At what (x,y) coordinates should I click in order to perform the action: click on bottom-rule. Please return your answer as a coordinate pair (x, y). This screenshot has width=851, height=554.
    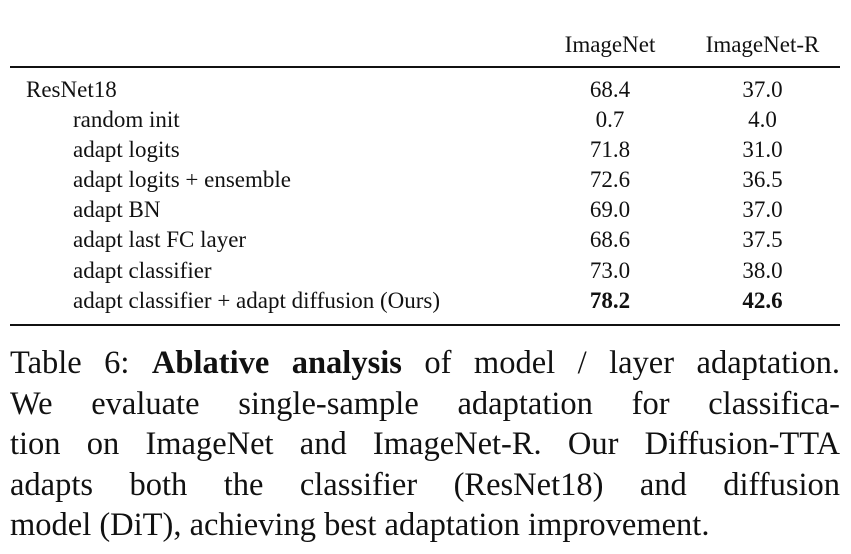
    Looking at the image, I should click on (425, 325).